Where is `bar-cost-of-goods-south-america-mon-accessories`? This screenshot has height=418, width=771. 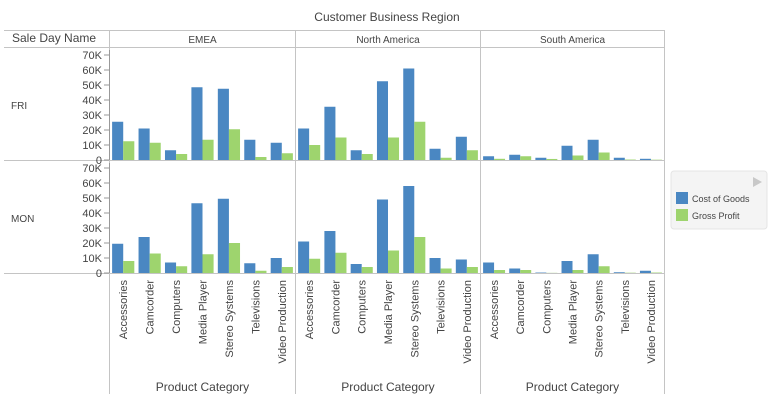
bar-cost-of-goods-south-america-mon-accessories is located at coordinates (489, 267).